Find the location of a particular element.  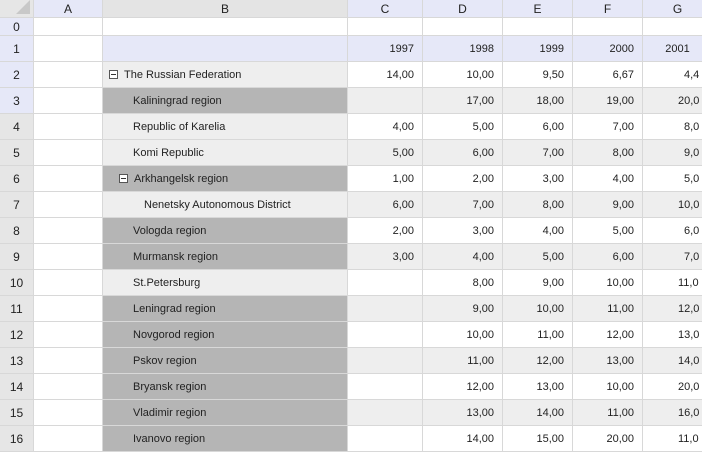

value-cell: 8,0 is located at coordinates (672, 127).